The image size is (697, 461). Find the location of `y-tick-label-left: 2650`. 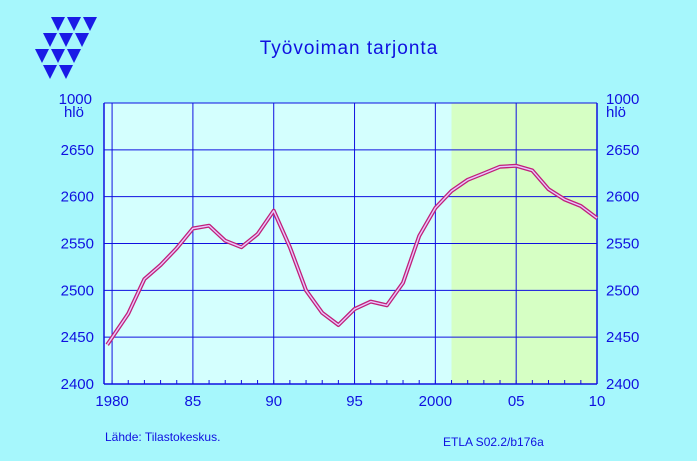

y-tick-label-left: 2650 is located at coordinates (77, 150).